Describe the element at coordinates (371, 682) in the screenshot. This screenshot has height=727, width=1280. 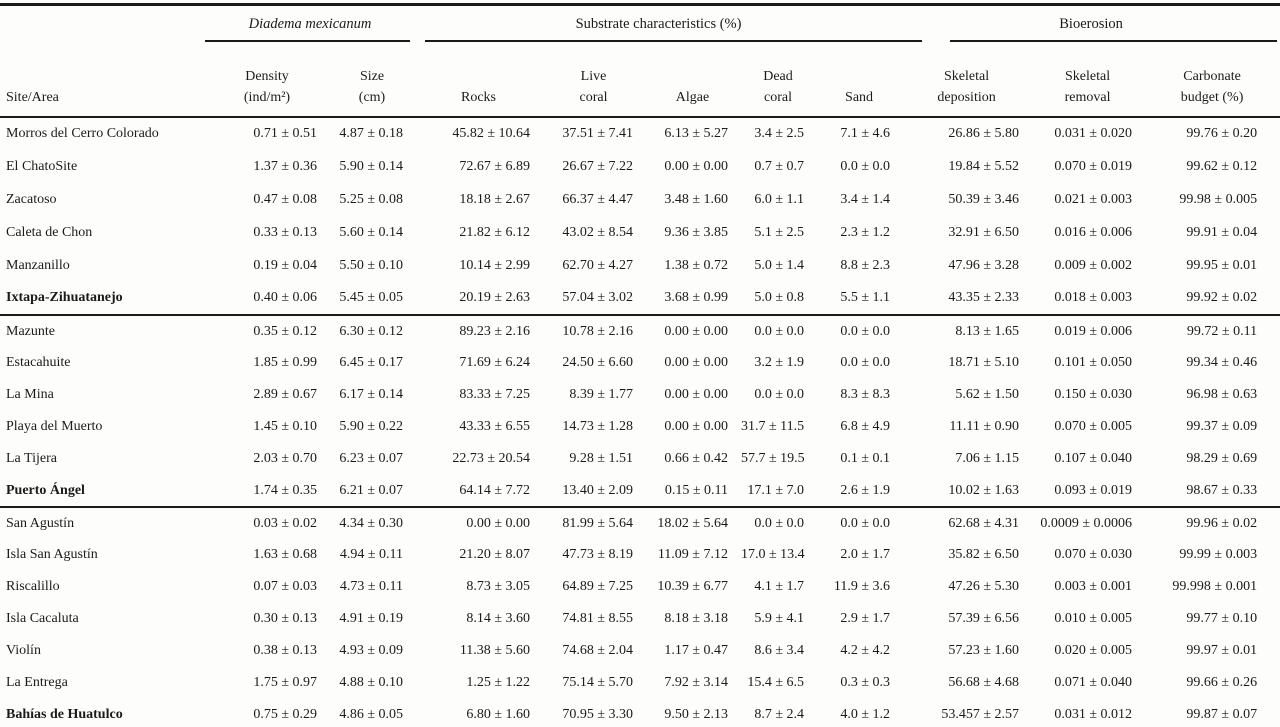
I see `value-cell: 4.88 ± 0.10` at that location.